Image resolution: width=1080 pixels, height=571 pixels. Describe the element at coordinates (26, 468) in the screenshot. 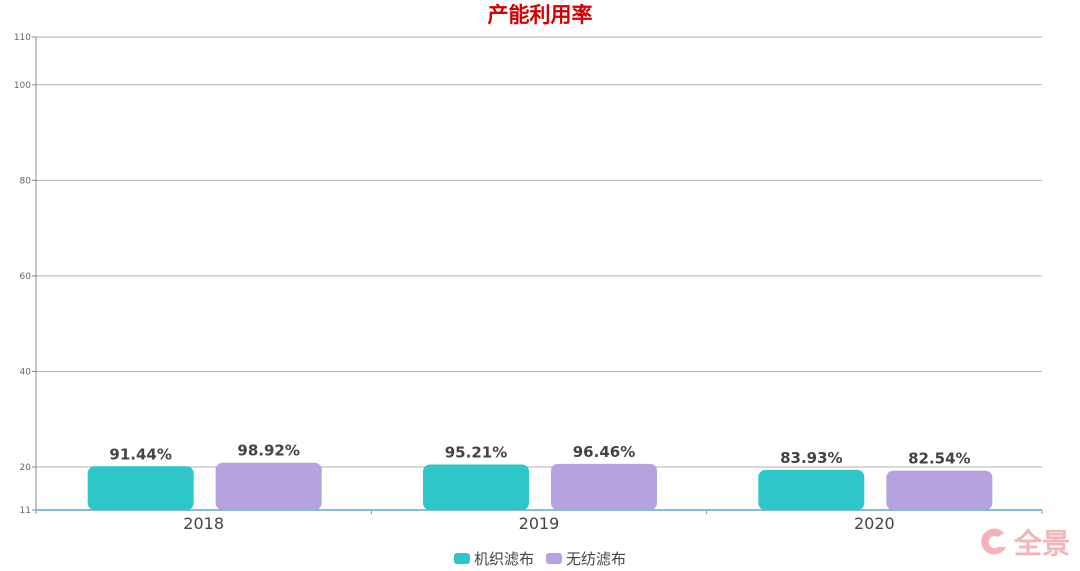

I see `y-tick-label: 20` at that location.